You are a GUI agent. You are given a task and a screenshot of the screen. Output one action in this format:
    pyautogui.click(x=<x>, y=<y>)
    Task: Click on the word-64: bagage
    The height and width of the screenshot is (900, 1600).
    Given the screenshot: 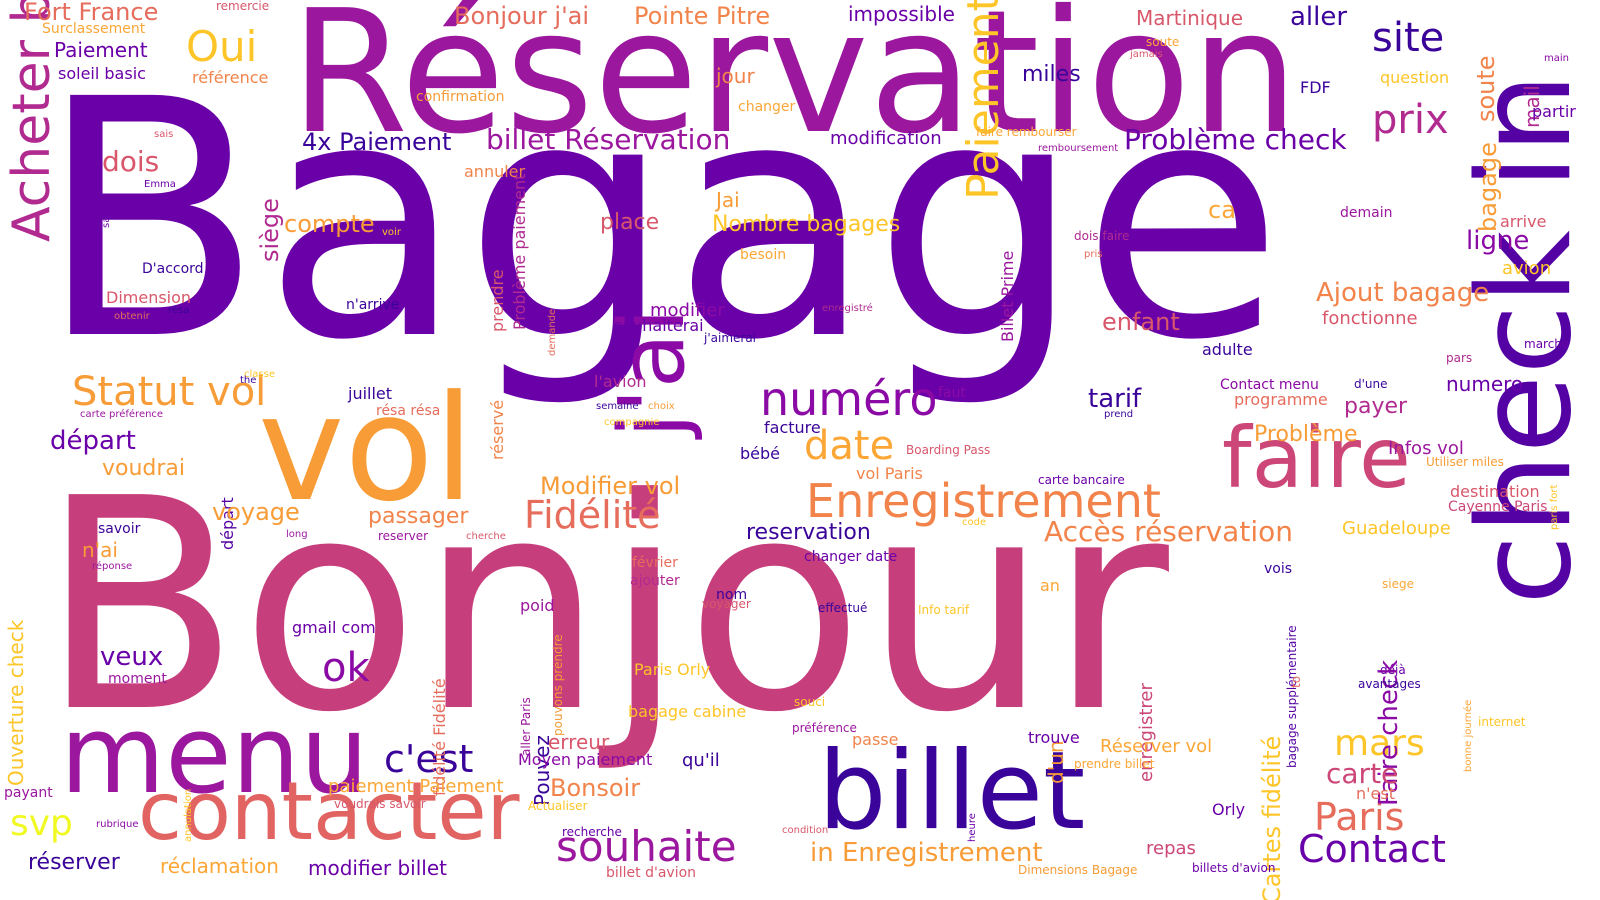 What is the action you would take?
    pyautogui.click(x=1488, y=187)
    